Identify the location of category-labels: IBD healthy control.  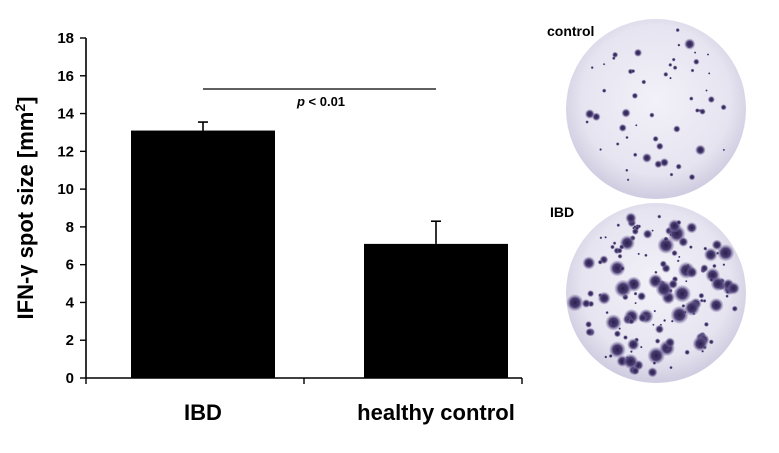
(349, 412).